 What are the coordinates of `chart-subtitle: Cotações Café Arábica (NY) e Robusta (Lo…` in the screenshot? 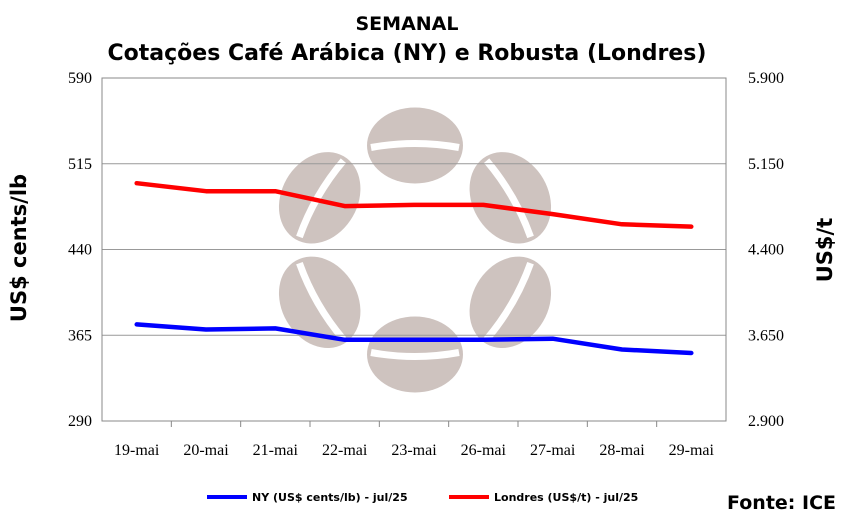 It's located at (407, 53).